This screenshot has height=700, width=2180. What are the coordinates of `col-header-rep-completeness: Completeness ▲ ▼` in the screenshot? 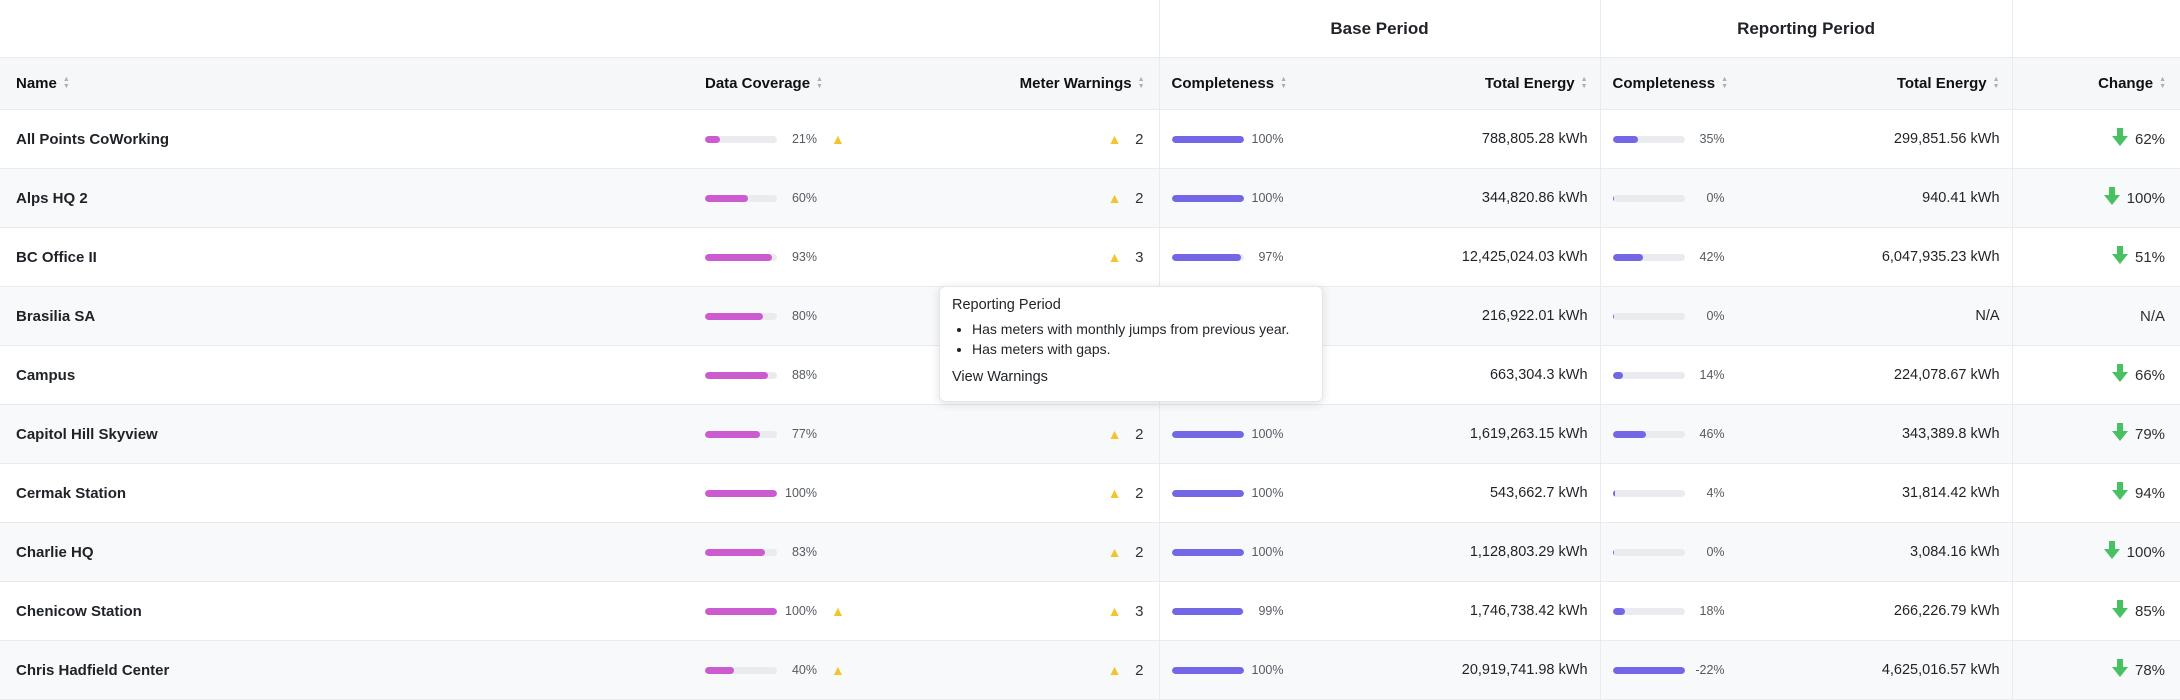 It's located at (1690, 83).